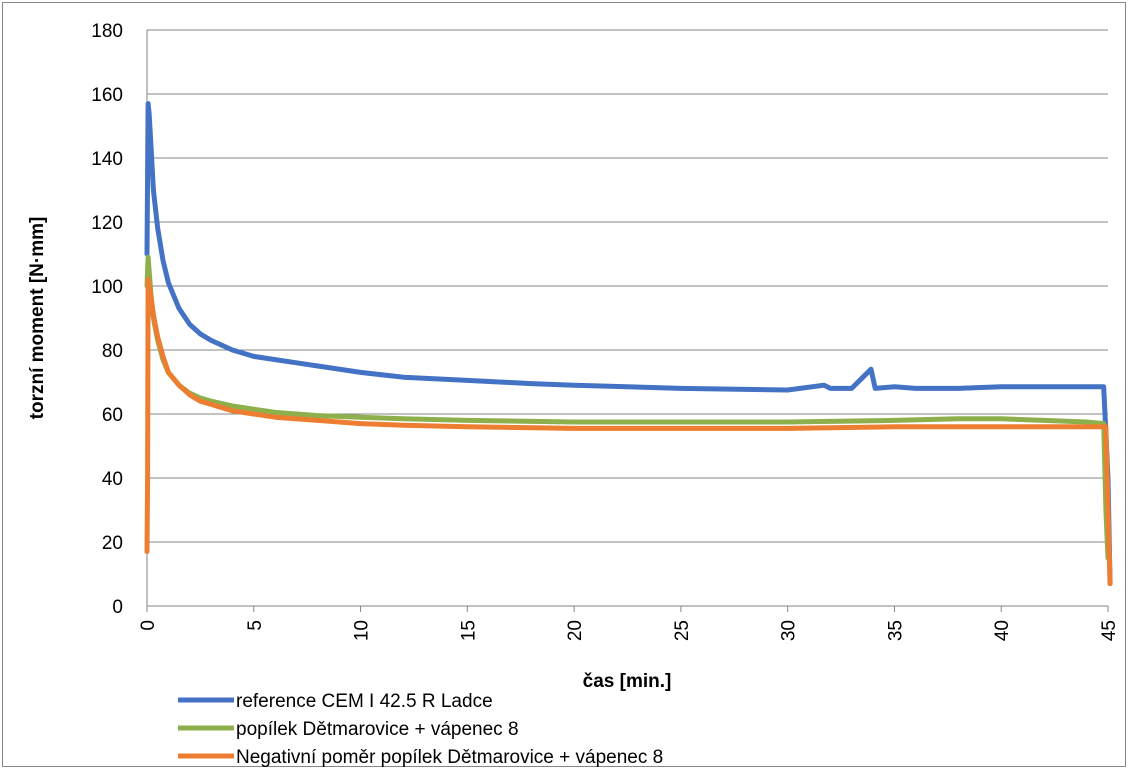  I want to click on legend-label-1: reference CEM I 42.5 R Ladce, so click(364, 701).